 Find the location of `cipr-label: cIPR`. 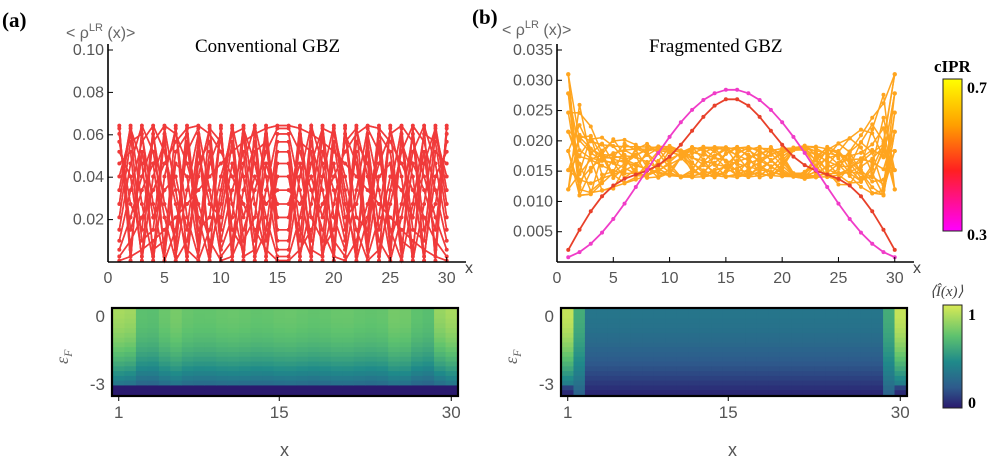

cipr-label: cIPR is located at coordinates (953, 66).